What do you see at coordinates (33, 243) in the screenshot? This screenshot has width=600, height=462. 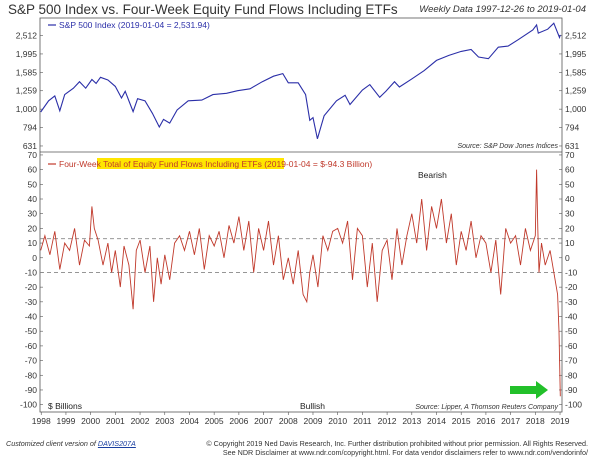 I see `bottom-y-tick-label: 10` at bounding box center [33, 243].